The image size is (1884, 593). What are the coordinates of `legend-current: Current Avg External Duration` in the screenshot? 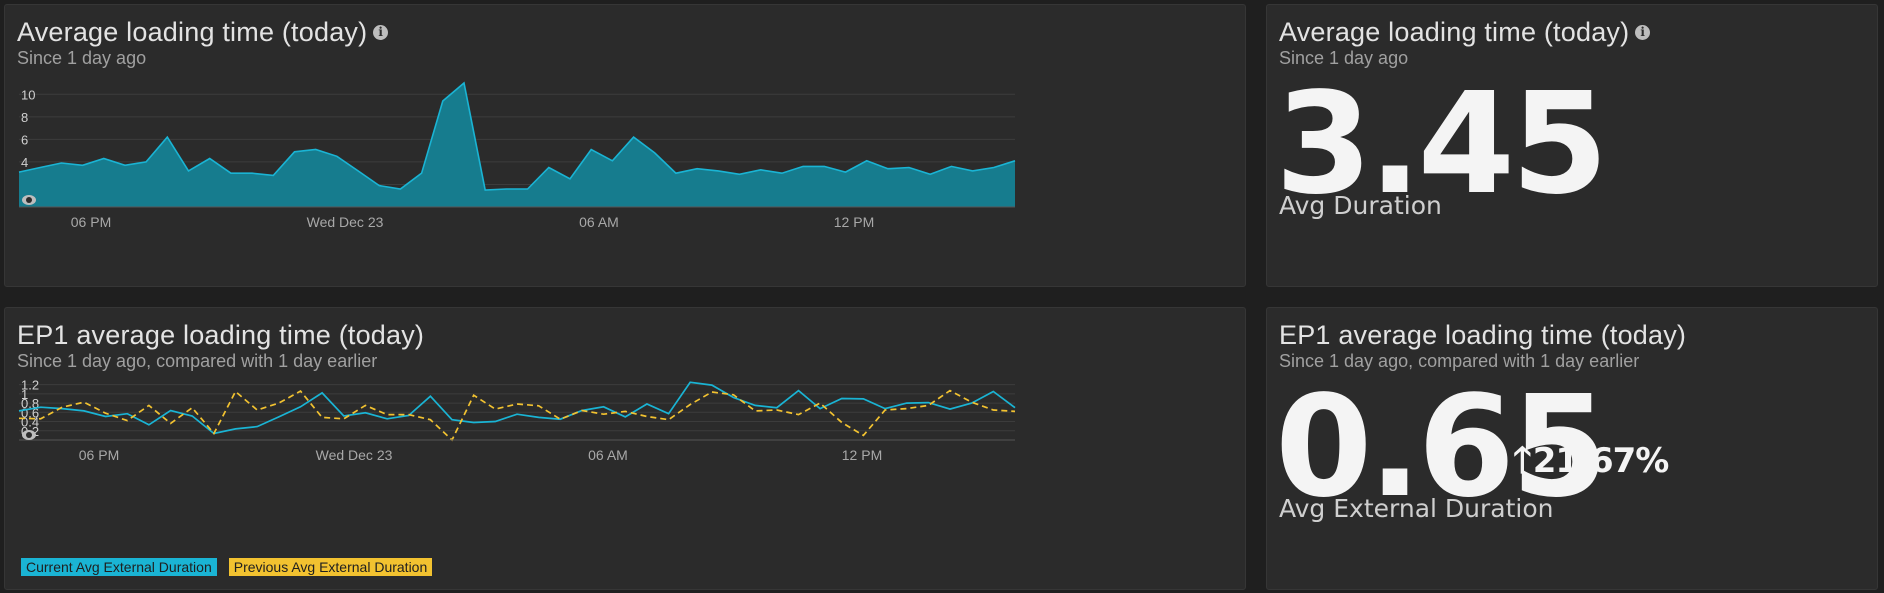 It's located at (119, 567).